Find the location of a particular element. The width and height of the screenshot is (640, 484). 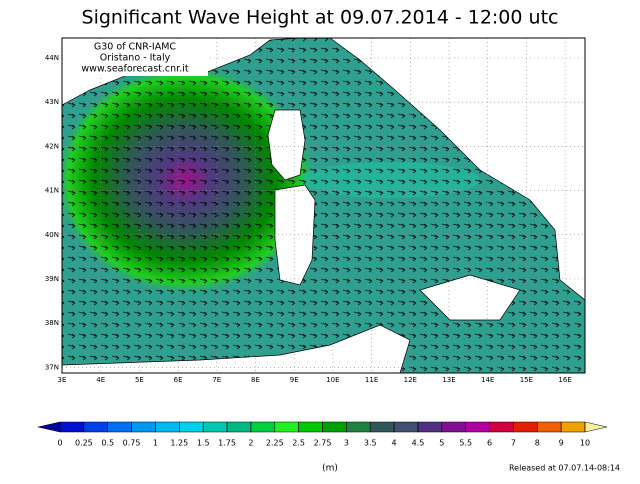

lat-label: 42N is located at coordinates (52, 146).